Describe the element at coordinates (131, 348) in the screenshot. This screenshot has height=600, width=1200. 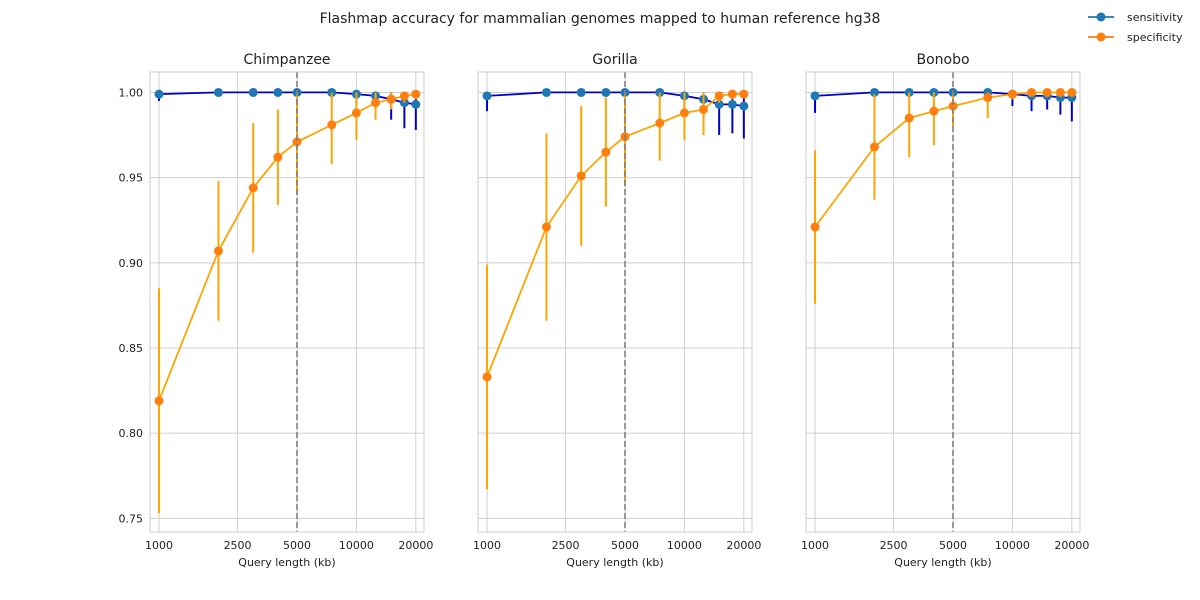
I see `y-tick-label: 0.85` at that location.